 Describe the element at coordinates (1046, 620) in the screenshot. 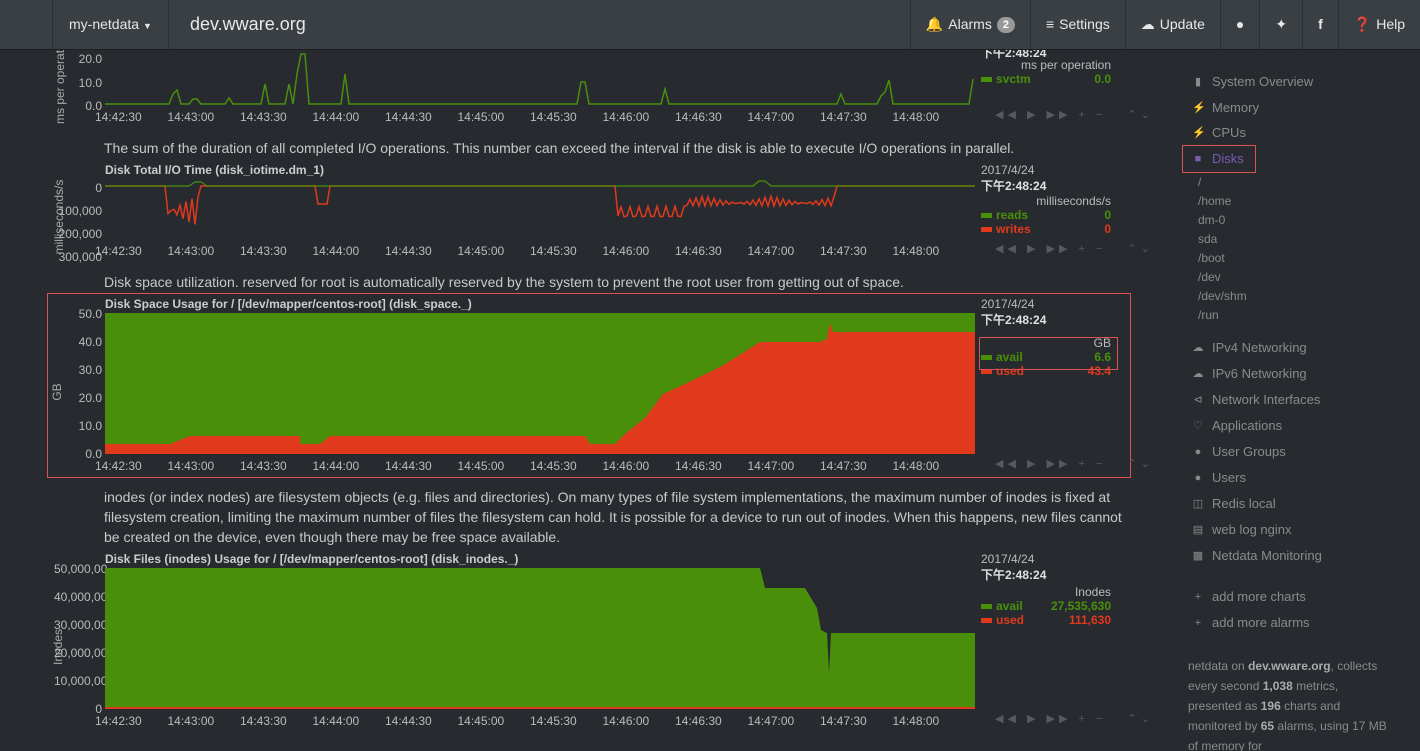

I see `legend-row: used 111,630` at that location.